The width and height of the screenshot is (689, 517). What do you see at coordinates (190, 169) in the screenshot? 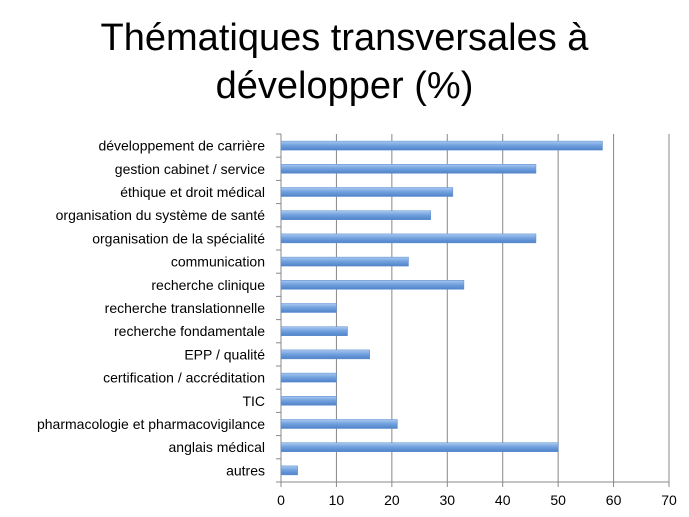
I see `category-label: gestion cabinet / service` at bounding box center [190, 169].